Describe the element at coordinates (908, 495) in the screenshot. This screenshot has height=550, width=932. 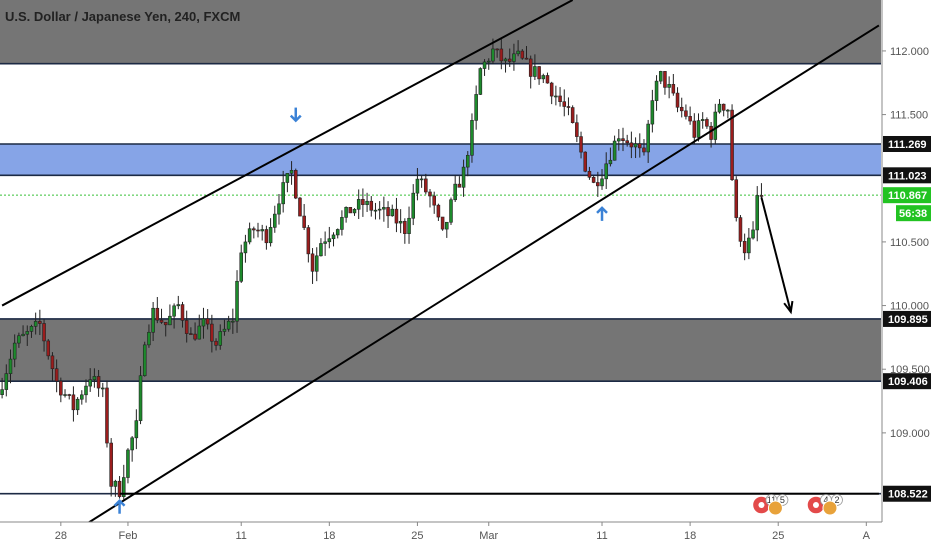
I see `price-tag-label: 108.522` at that location.